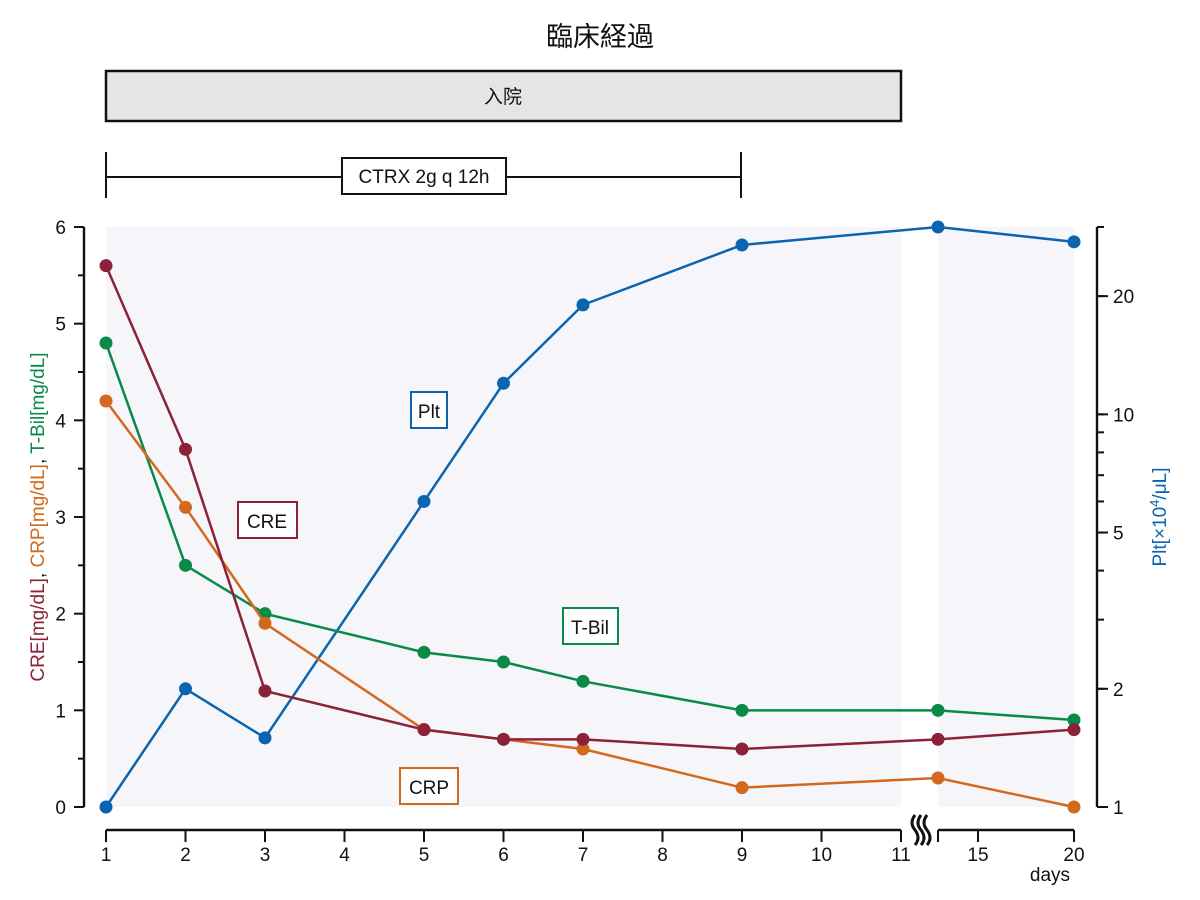  Describe the element at coordinates (38, 629) in the screenshot. I see `left-y-axis-label-part: CRE[mg/dL]` at that location.